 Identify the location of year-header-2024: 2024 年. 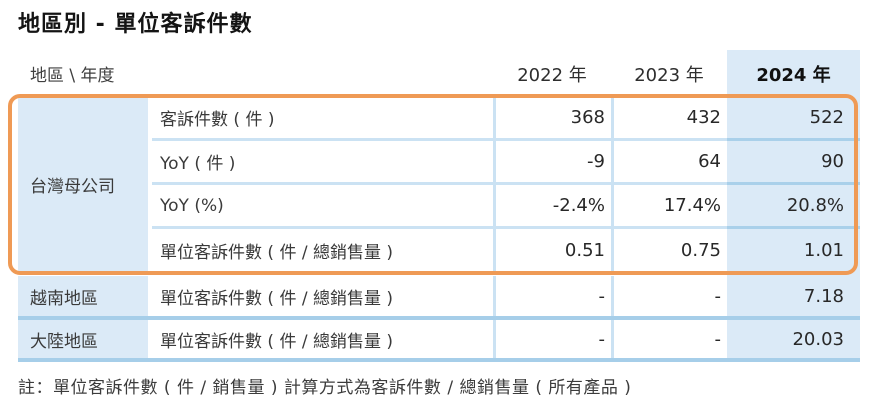
(793, 75).